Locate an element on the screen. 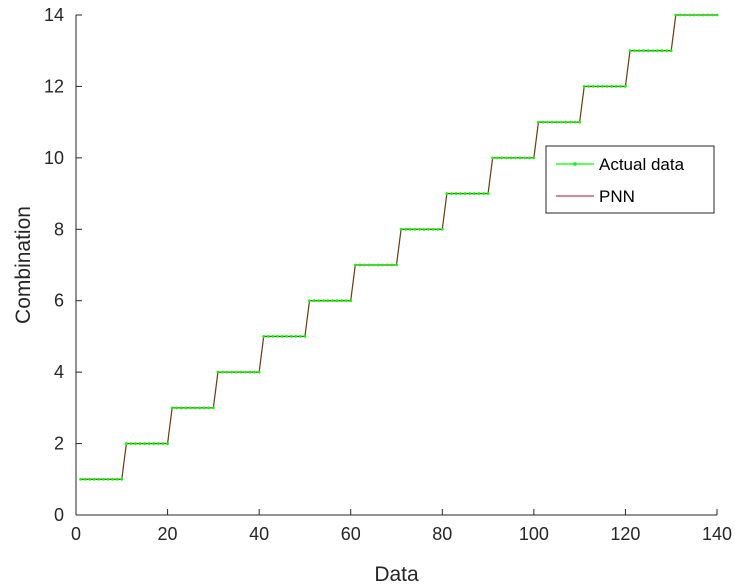 This screenshot has height=587, width=735. legend: Actual data PNN is located at coordinates (630, 179).